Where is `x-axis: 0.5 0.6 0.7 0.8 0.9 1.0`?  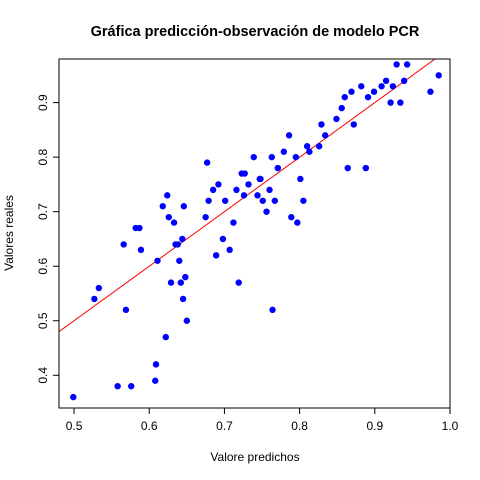
x-axis: 0.5 0.6 0.7 0.8 0.9 1.0 is located at coordinates (262, 420).